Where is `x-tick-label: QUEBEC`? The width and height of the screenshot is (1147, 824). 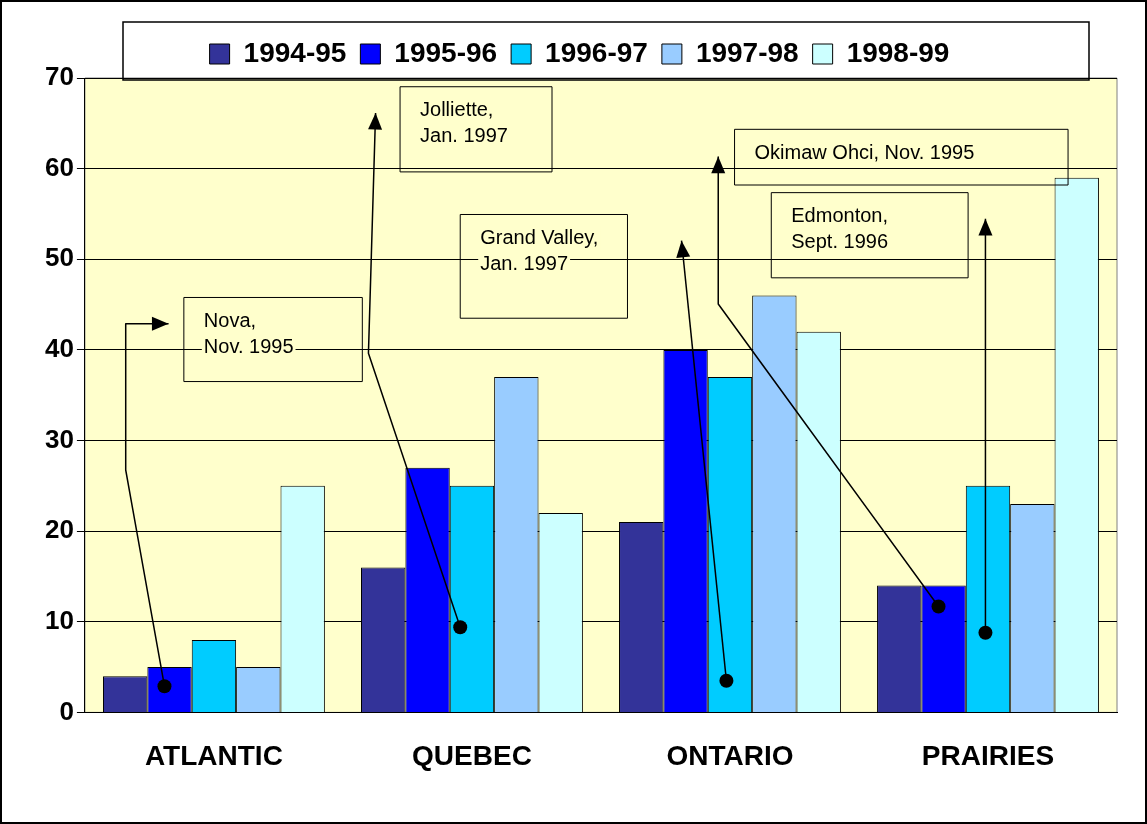 x-tick-label: QUEBEC is located at coordinates (472, 755).